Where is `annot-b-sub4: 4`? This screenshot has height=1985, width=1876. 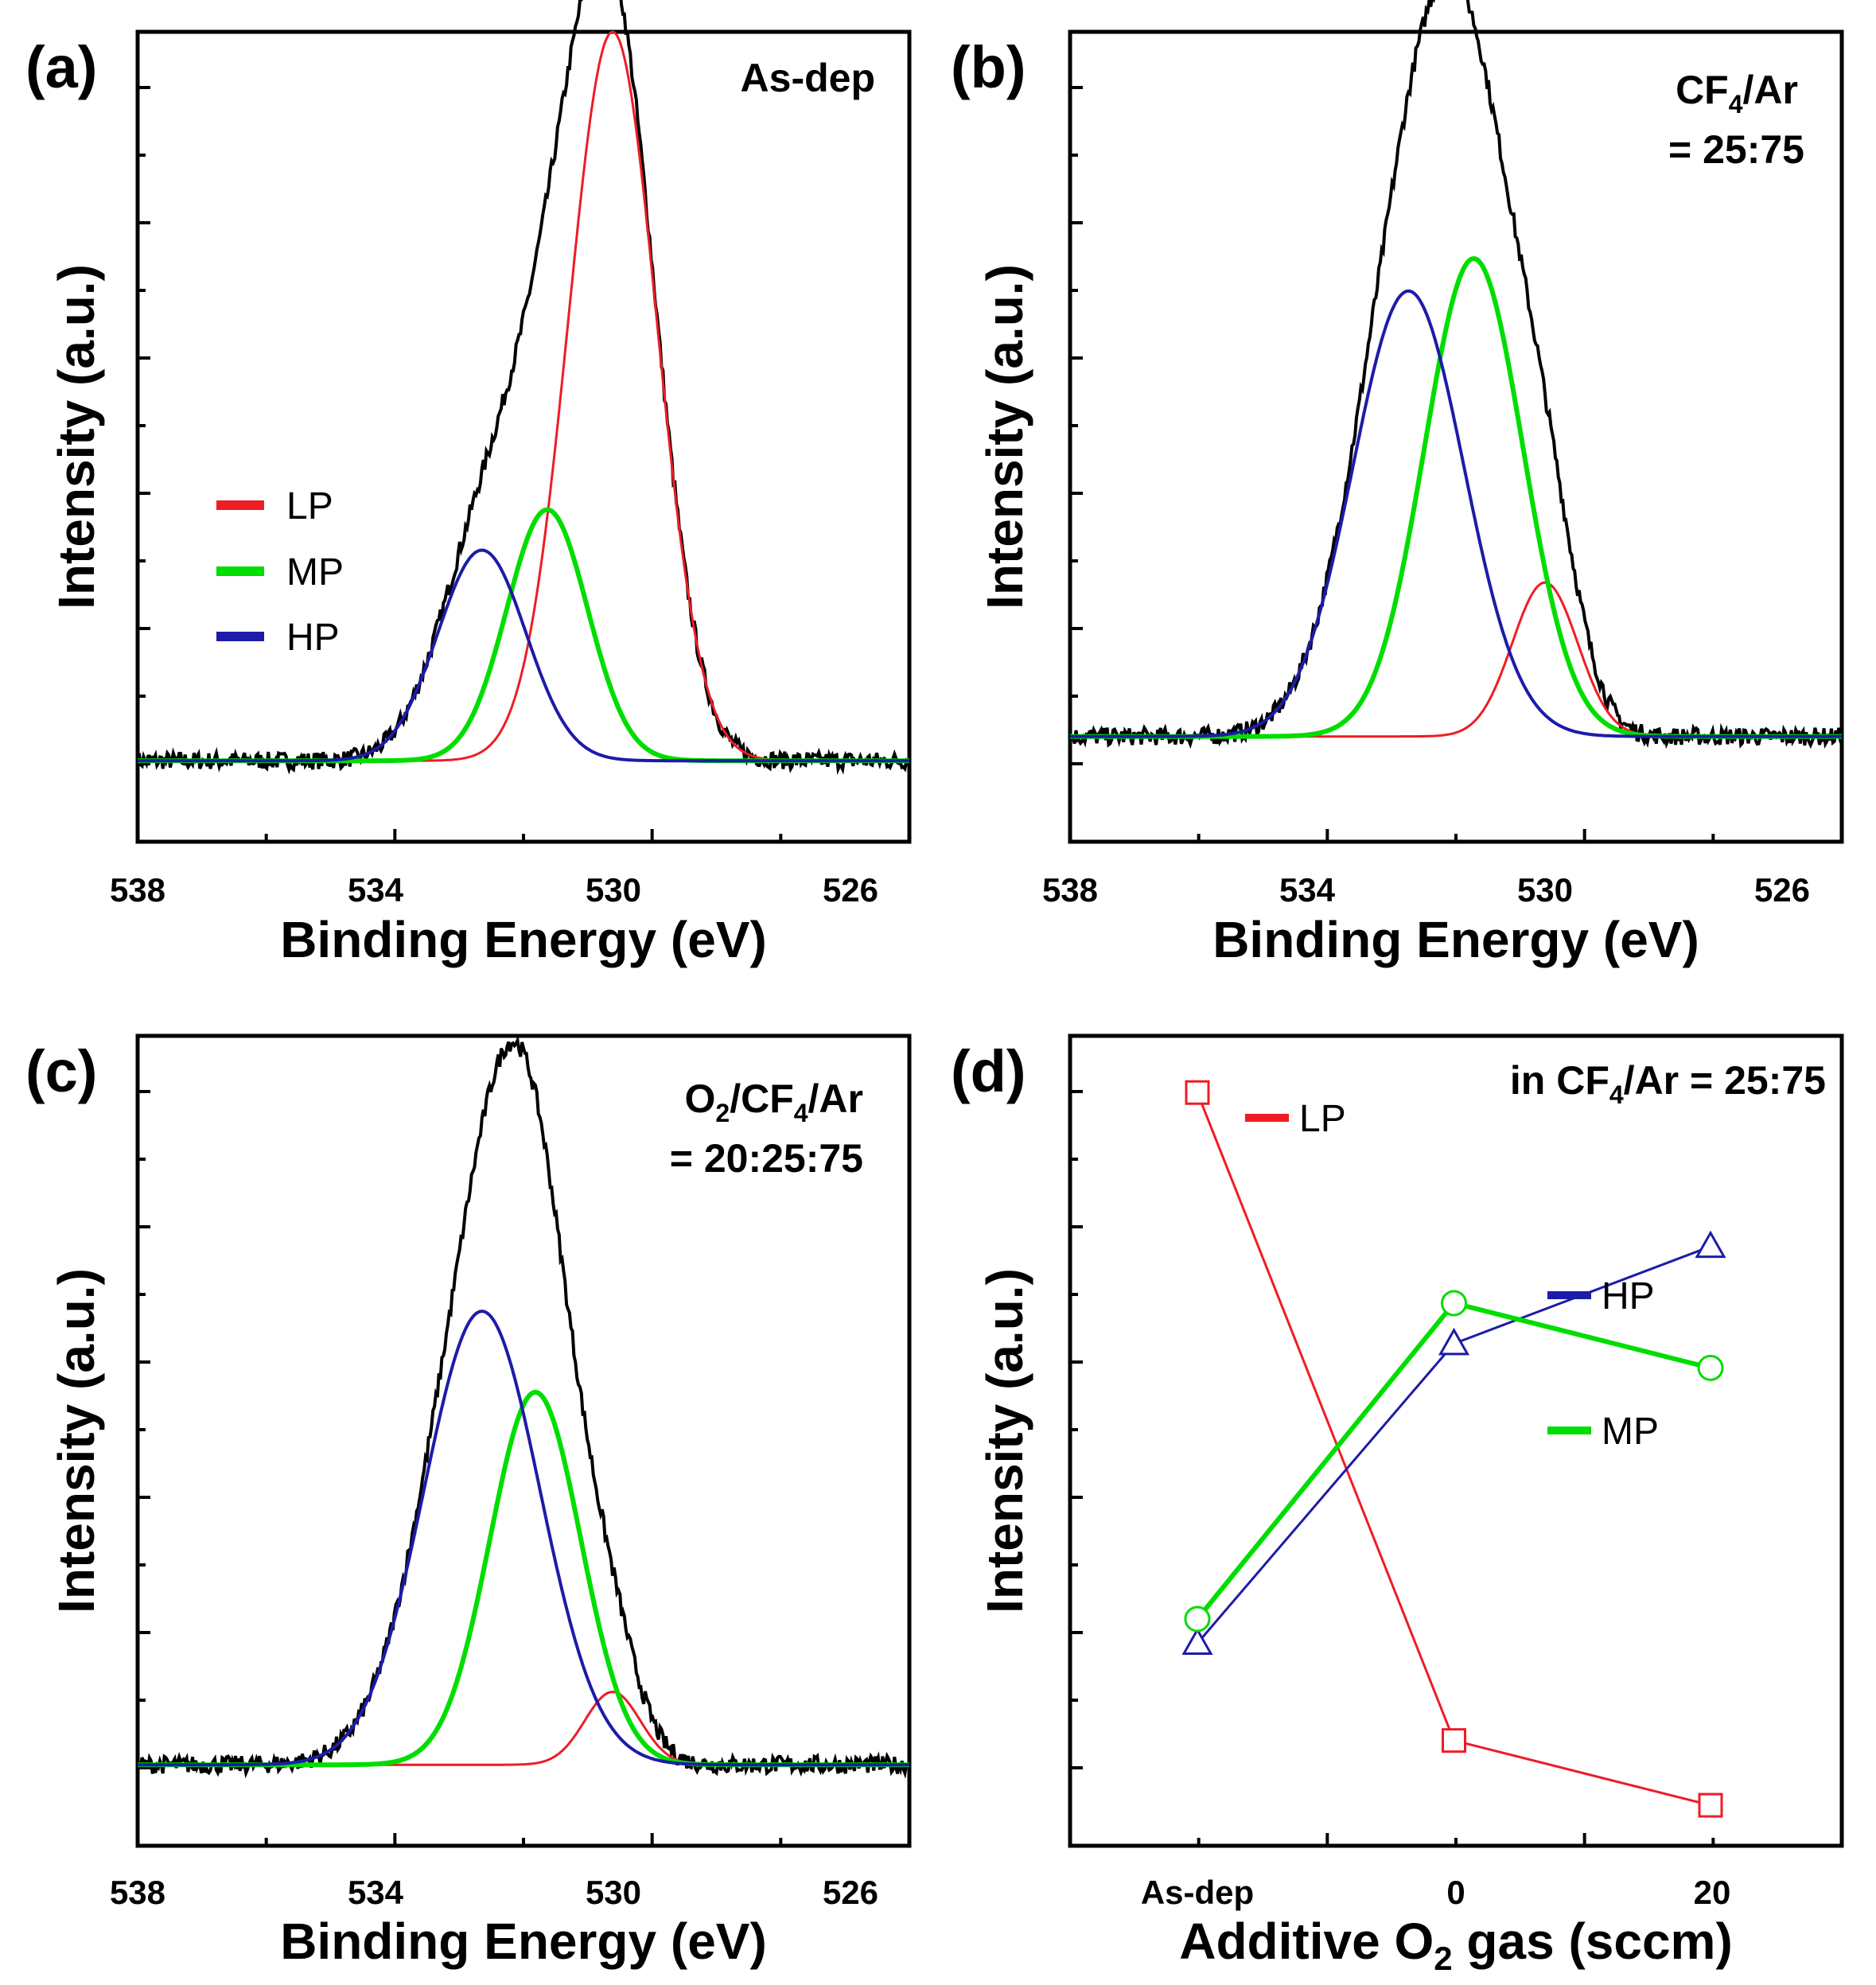
annot-b-sub4: 4 is located at coordinates (1736, 105).